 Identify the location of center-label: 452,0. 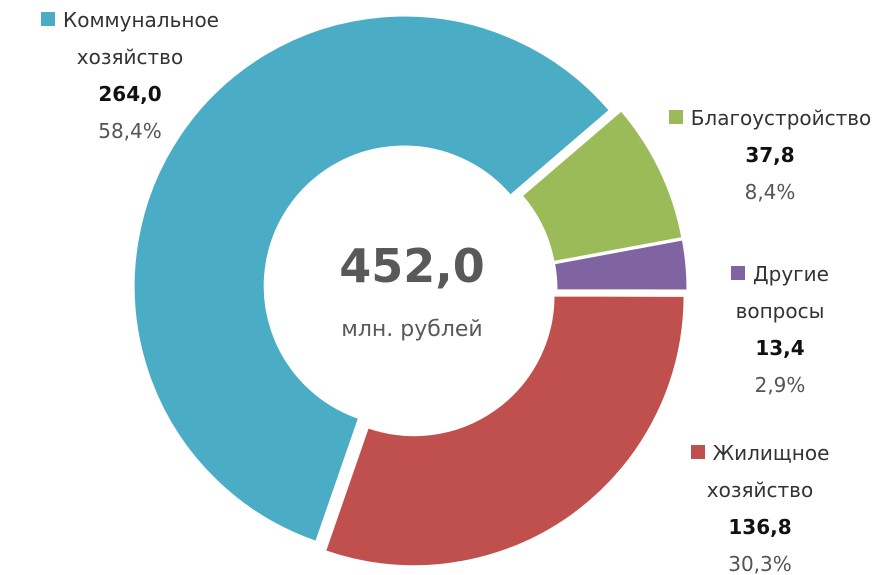
(412, 266).